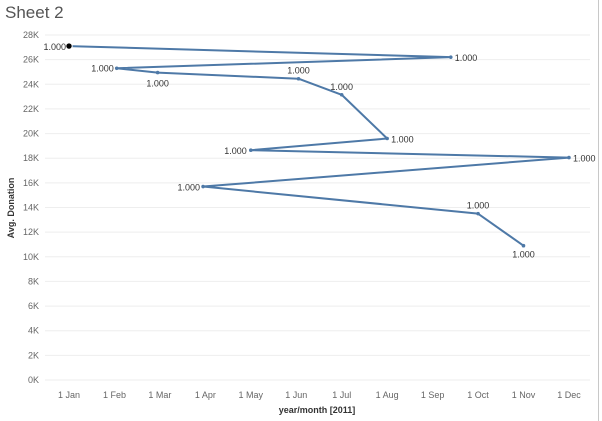 The width and height of the screenshot is (602, 421). I want to click on y-tick-label: 8K, so click(33, 281).